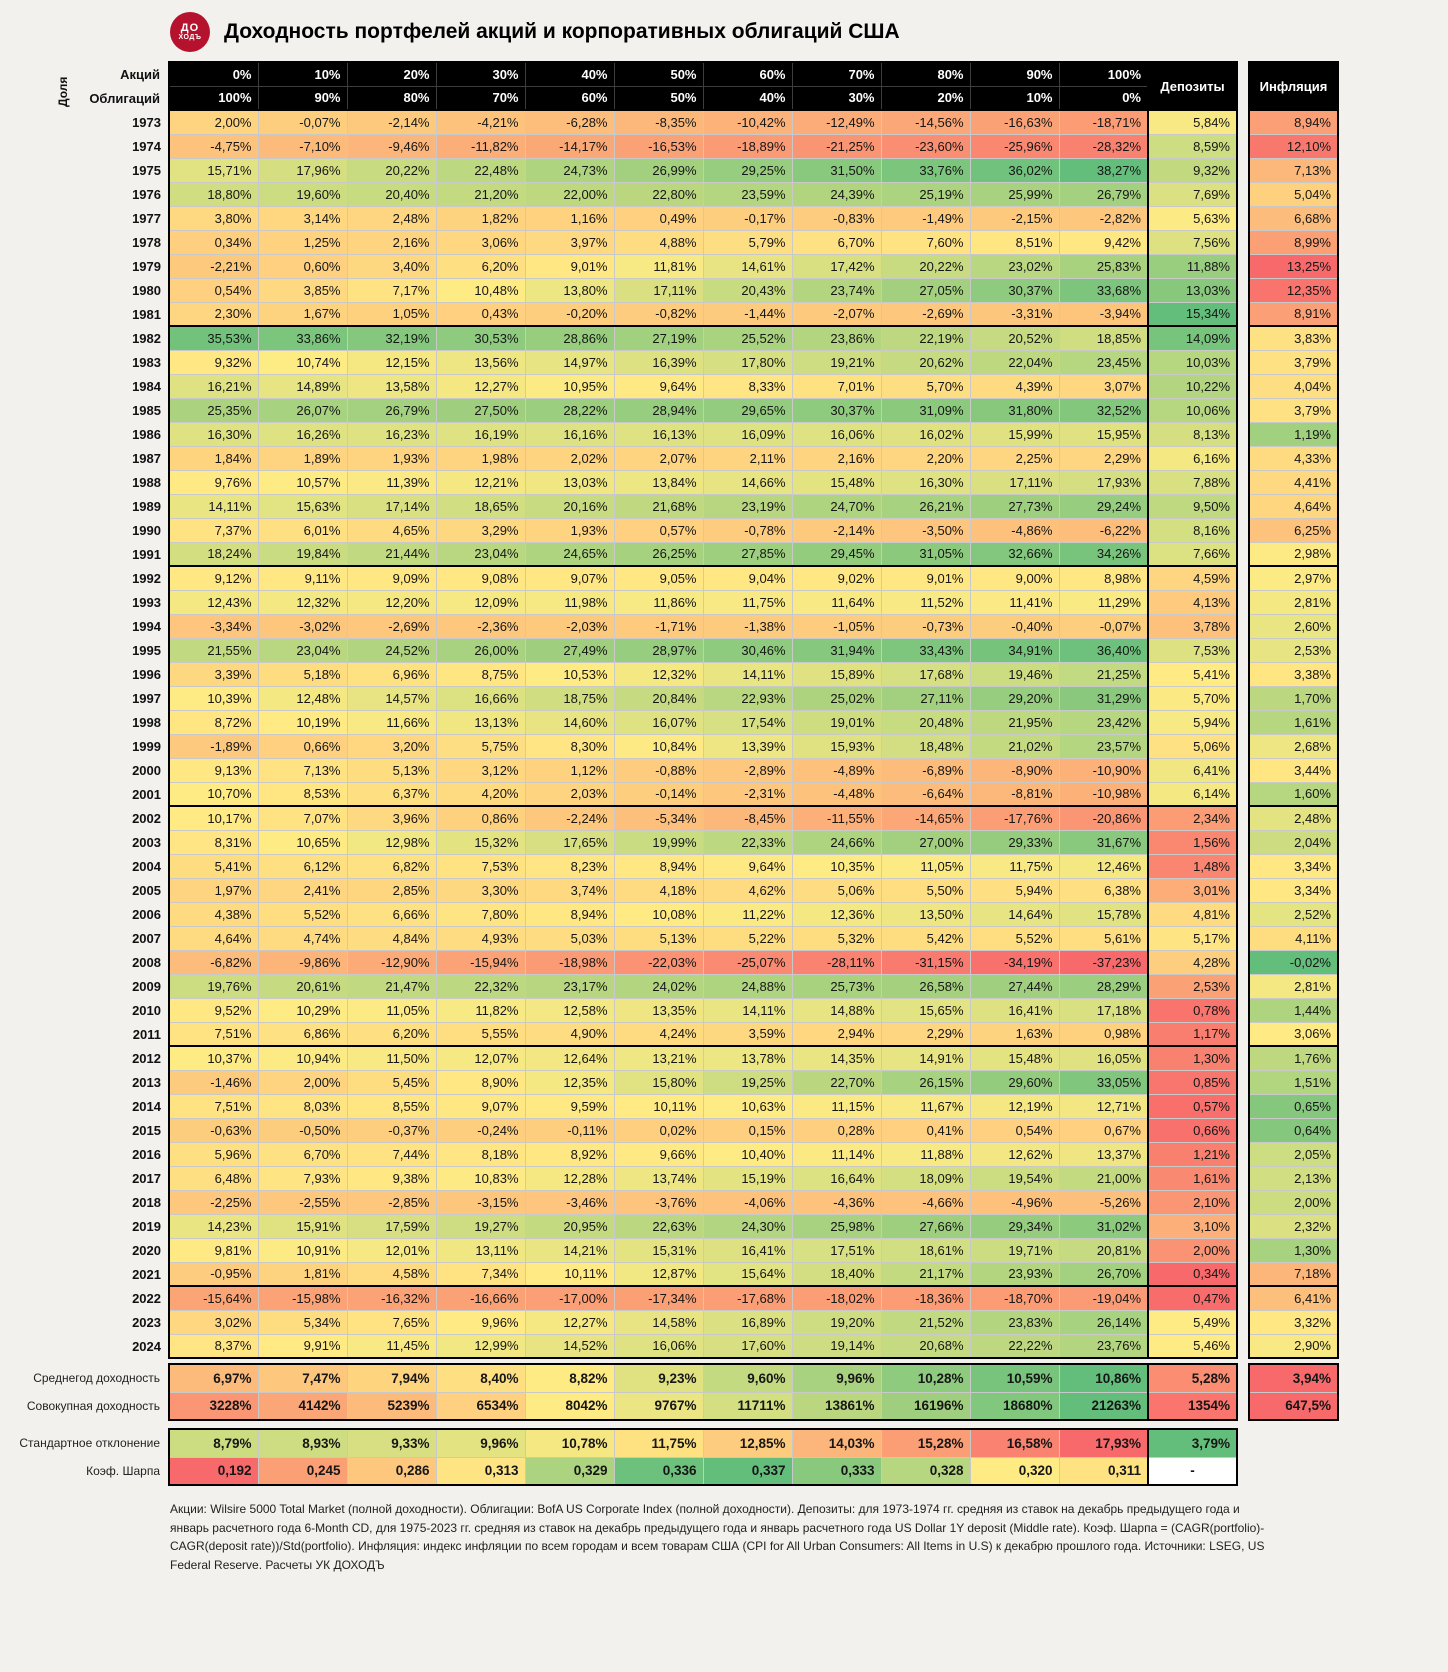  Describe the element at coordinates (747, 1274) in the screenshot. I see `return-cell: 15,64%` at that location.